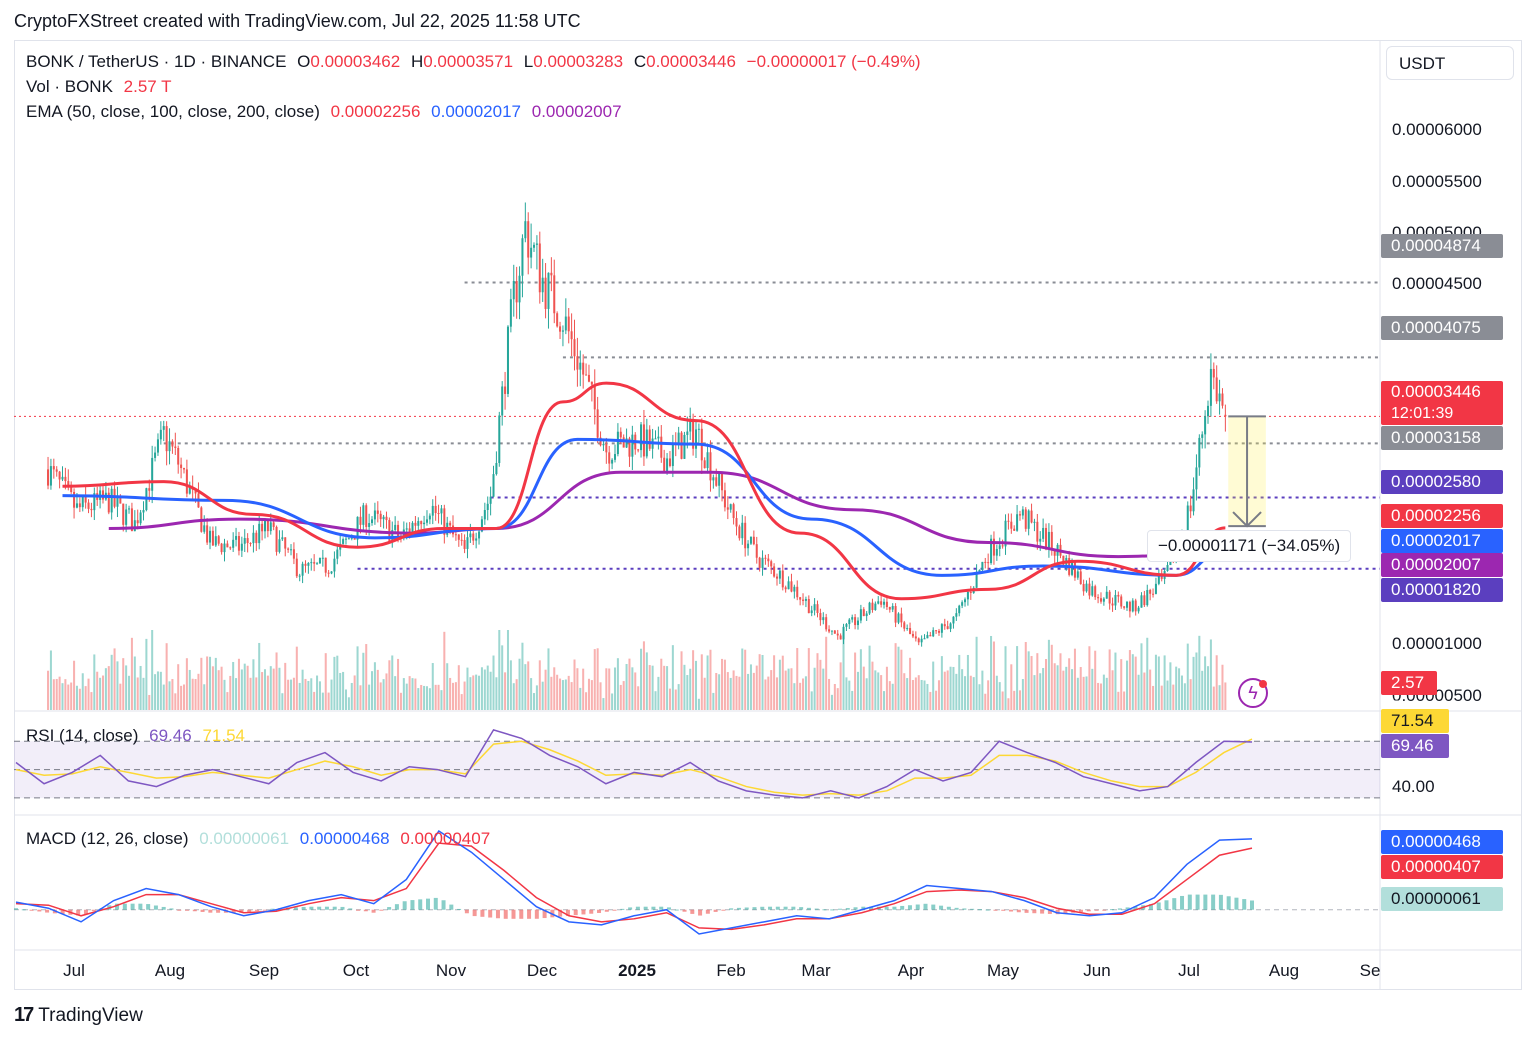 Image resolution: width=1536 pixels, height=1041 pixels. What do you see at coordinates (640, 61) in the screenshot?
I see `close-label: C` at bounding box center [640, 61].